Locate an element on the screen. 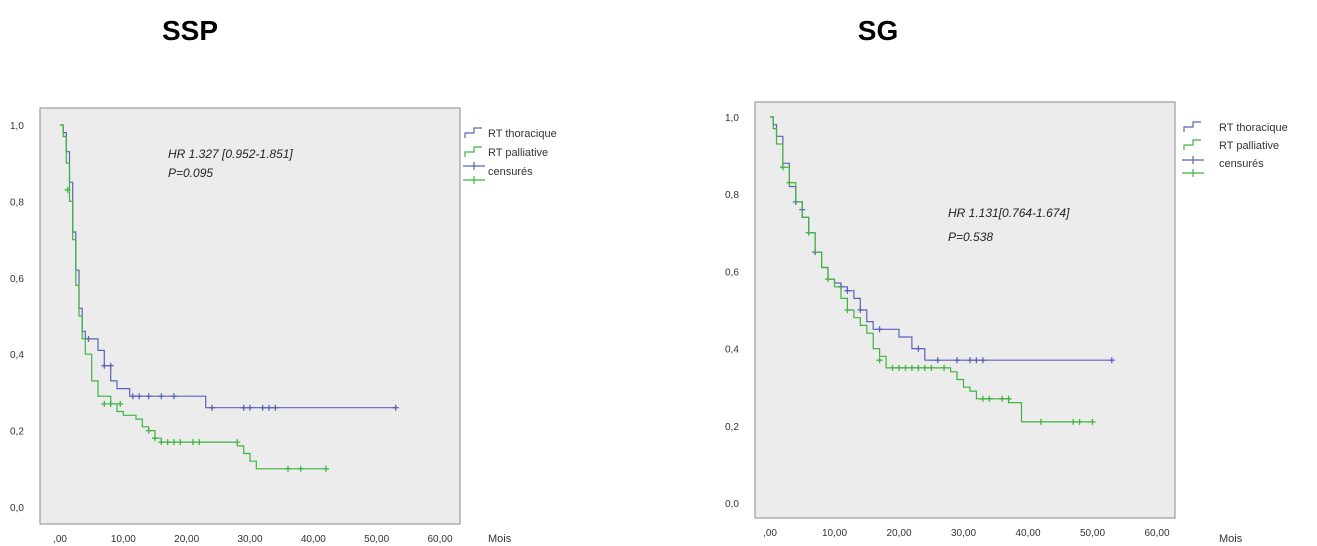  sg-x-tick-label: 10,00 is located at coordinates (834, 533).